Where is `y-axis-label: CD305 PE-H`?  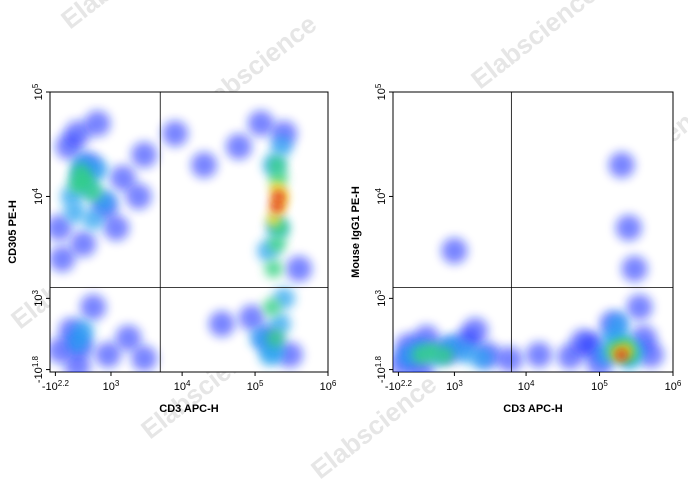 y-axis-label: CD305 PE-H is located at coordinates (13, 232).